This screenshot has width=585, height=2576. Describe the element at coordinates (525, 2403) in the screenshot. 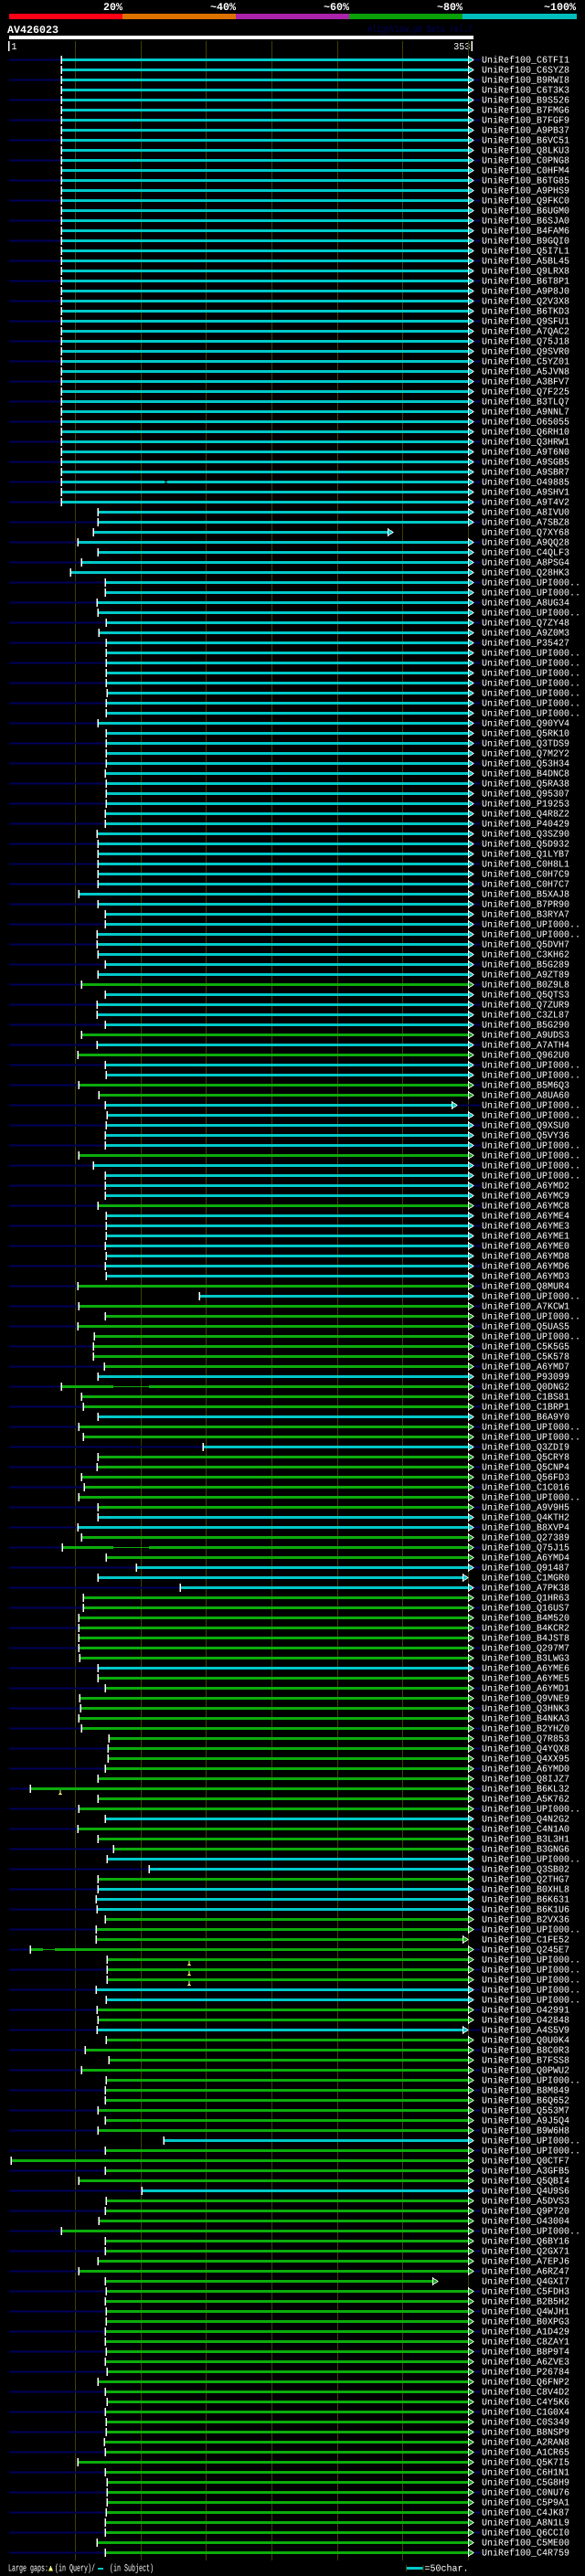

I see `svg-text: UniRef100_C4Y5K6` at that location.